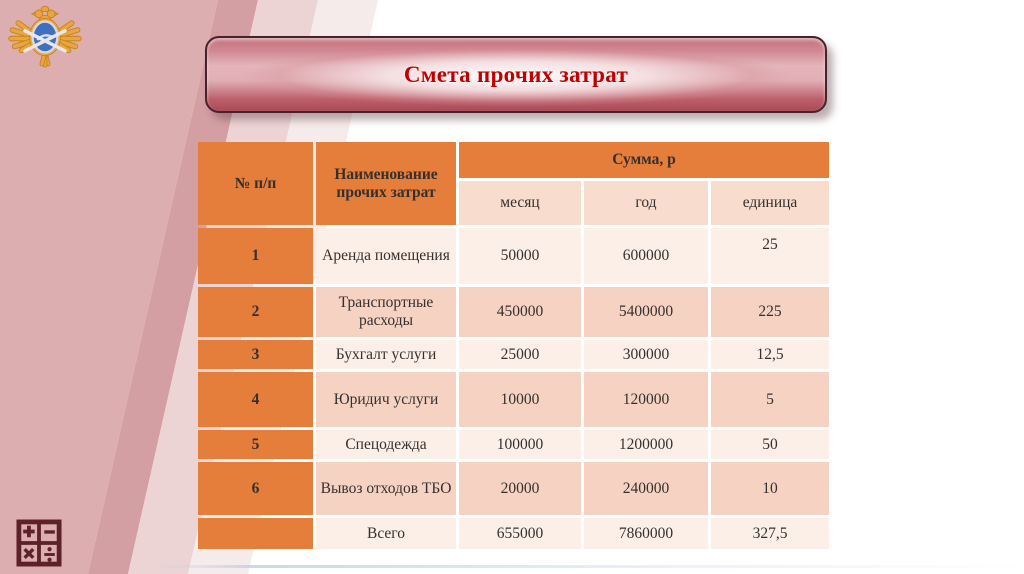  Describe the element at coordinates (770, 354) in the screenshot. I see `cell-unit: 12,5` at that location.